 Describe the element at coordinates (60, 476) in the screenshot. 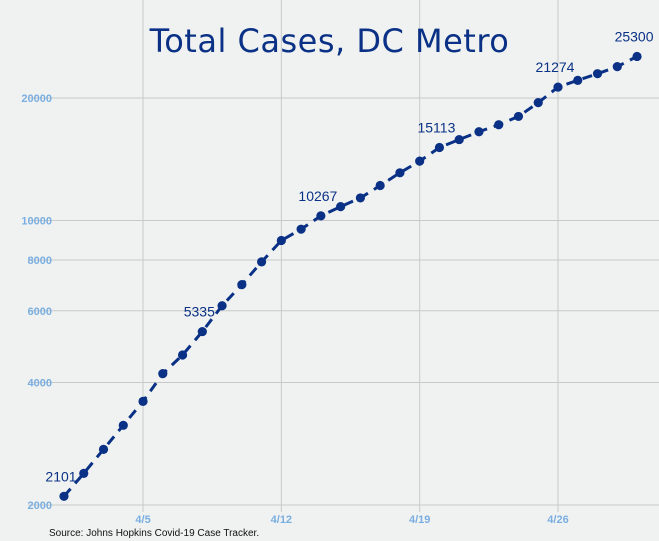

I see `data-label: 2101` at that location.